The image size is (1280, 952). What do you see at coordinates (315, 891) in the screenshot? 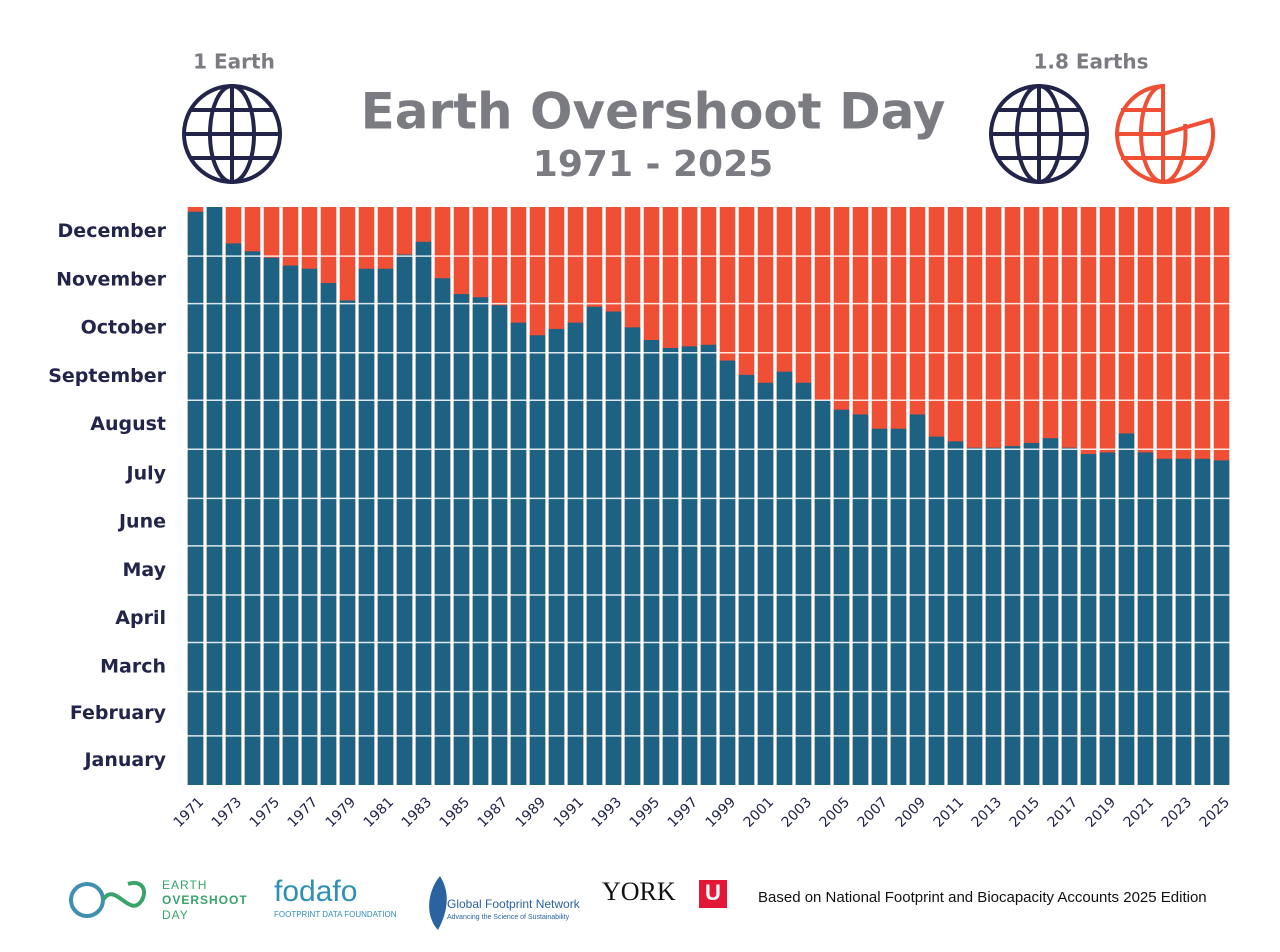
I see `logo-text: fodafo` at bounding box center [315, 891].